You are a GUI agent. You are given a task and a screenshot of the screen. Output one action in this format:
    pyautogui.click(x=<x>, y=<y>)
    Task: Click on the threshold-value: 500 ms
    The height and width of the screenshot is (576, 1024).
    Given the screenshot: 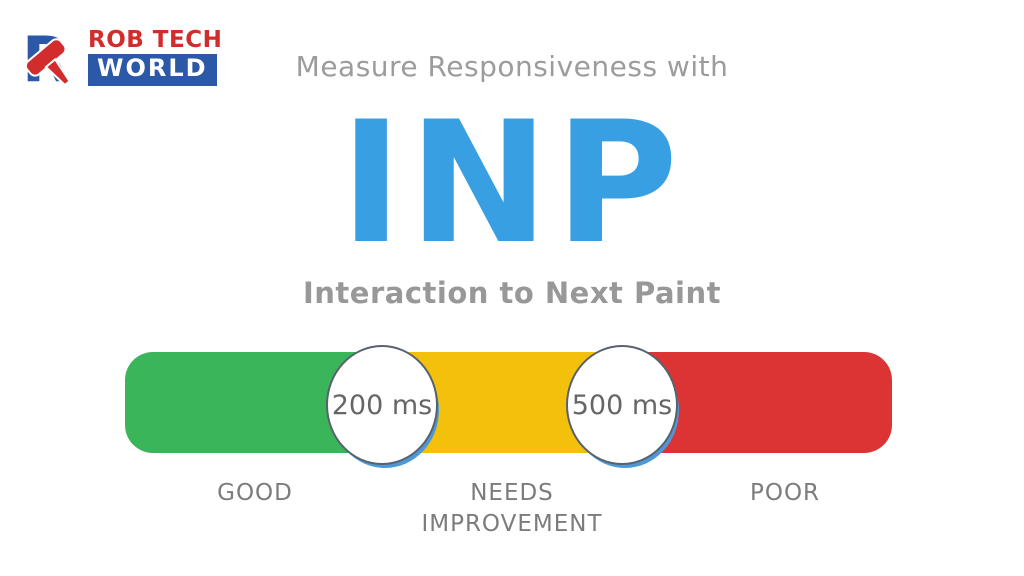 What is the action you would take?
    pyautogui.click(x=622, y=405)
    